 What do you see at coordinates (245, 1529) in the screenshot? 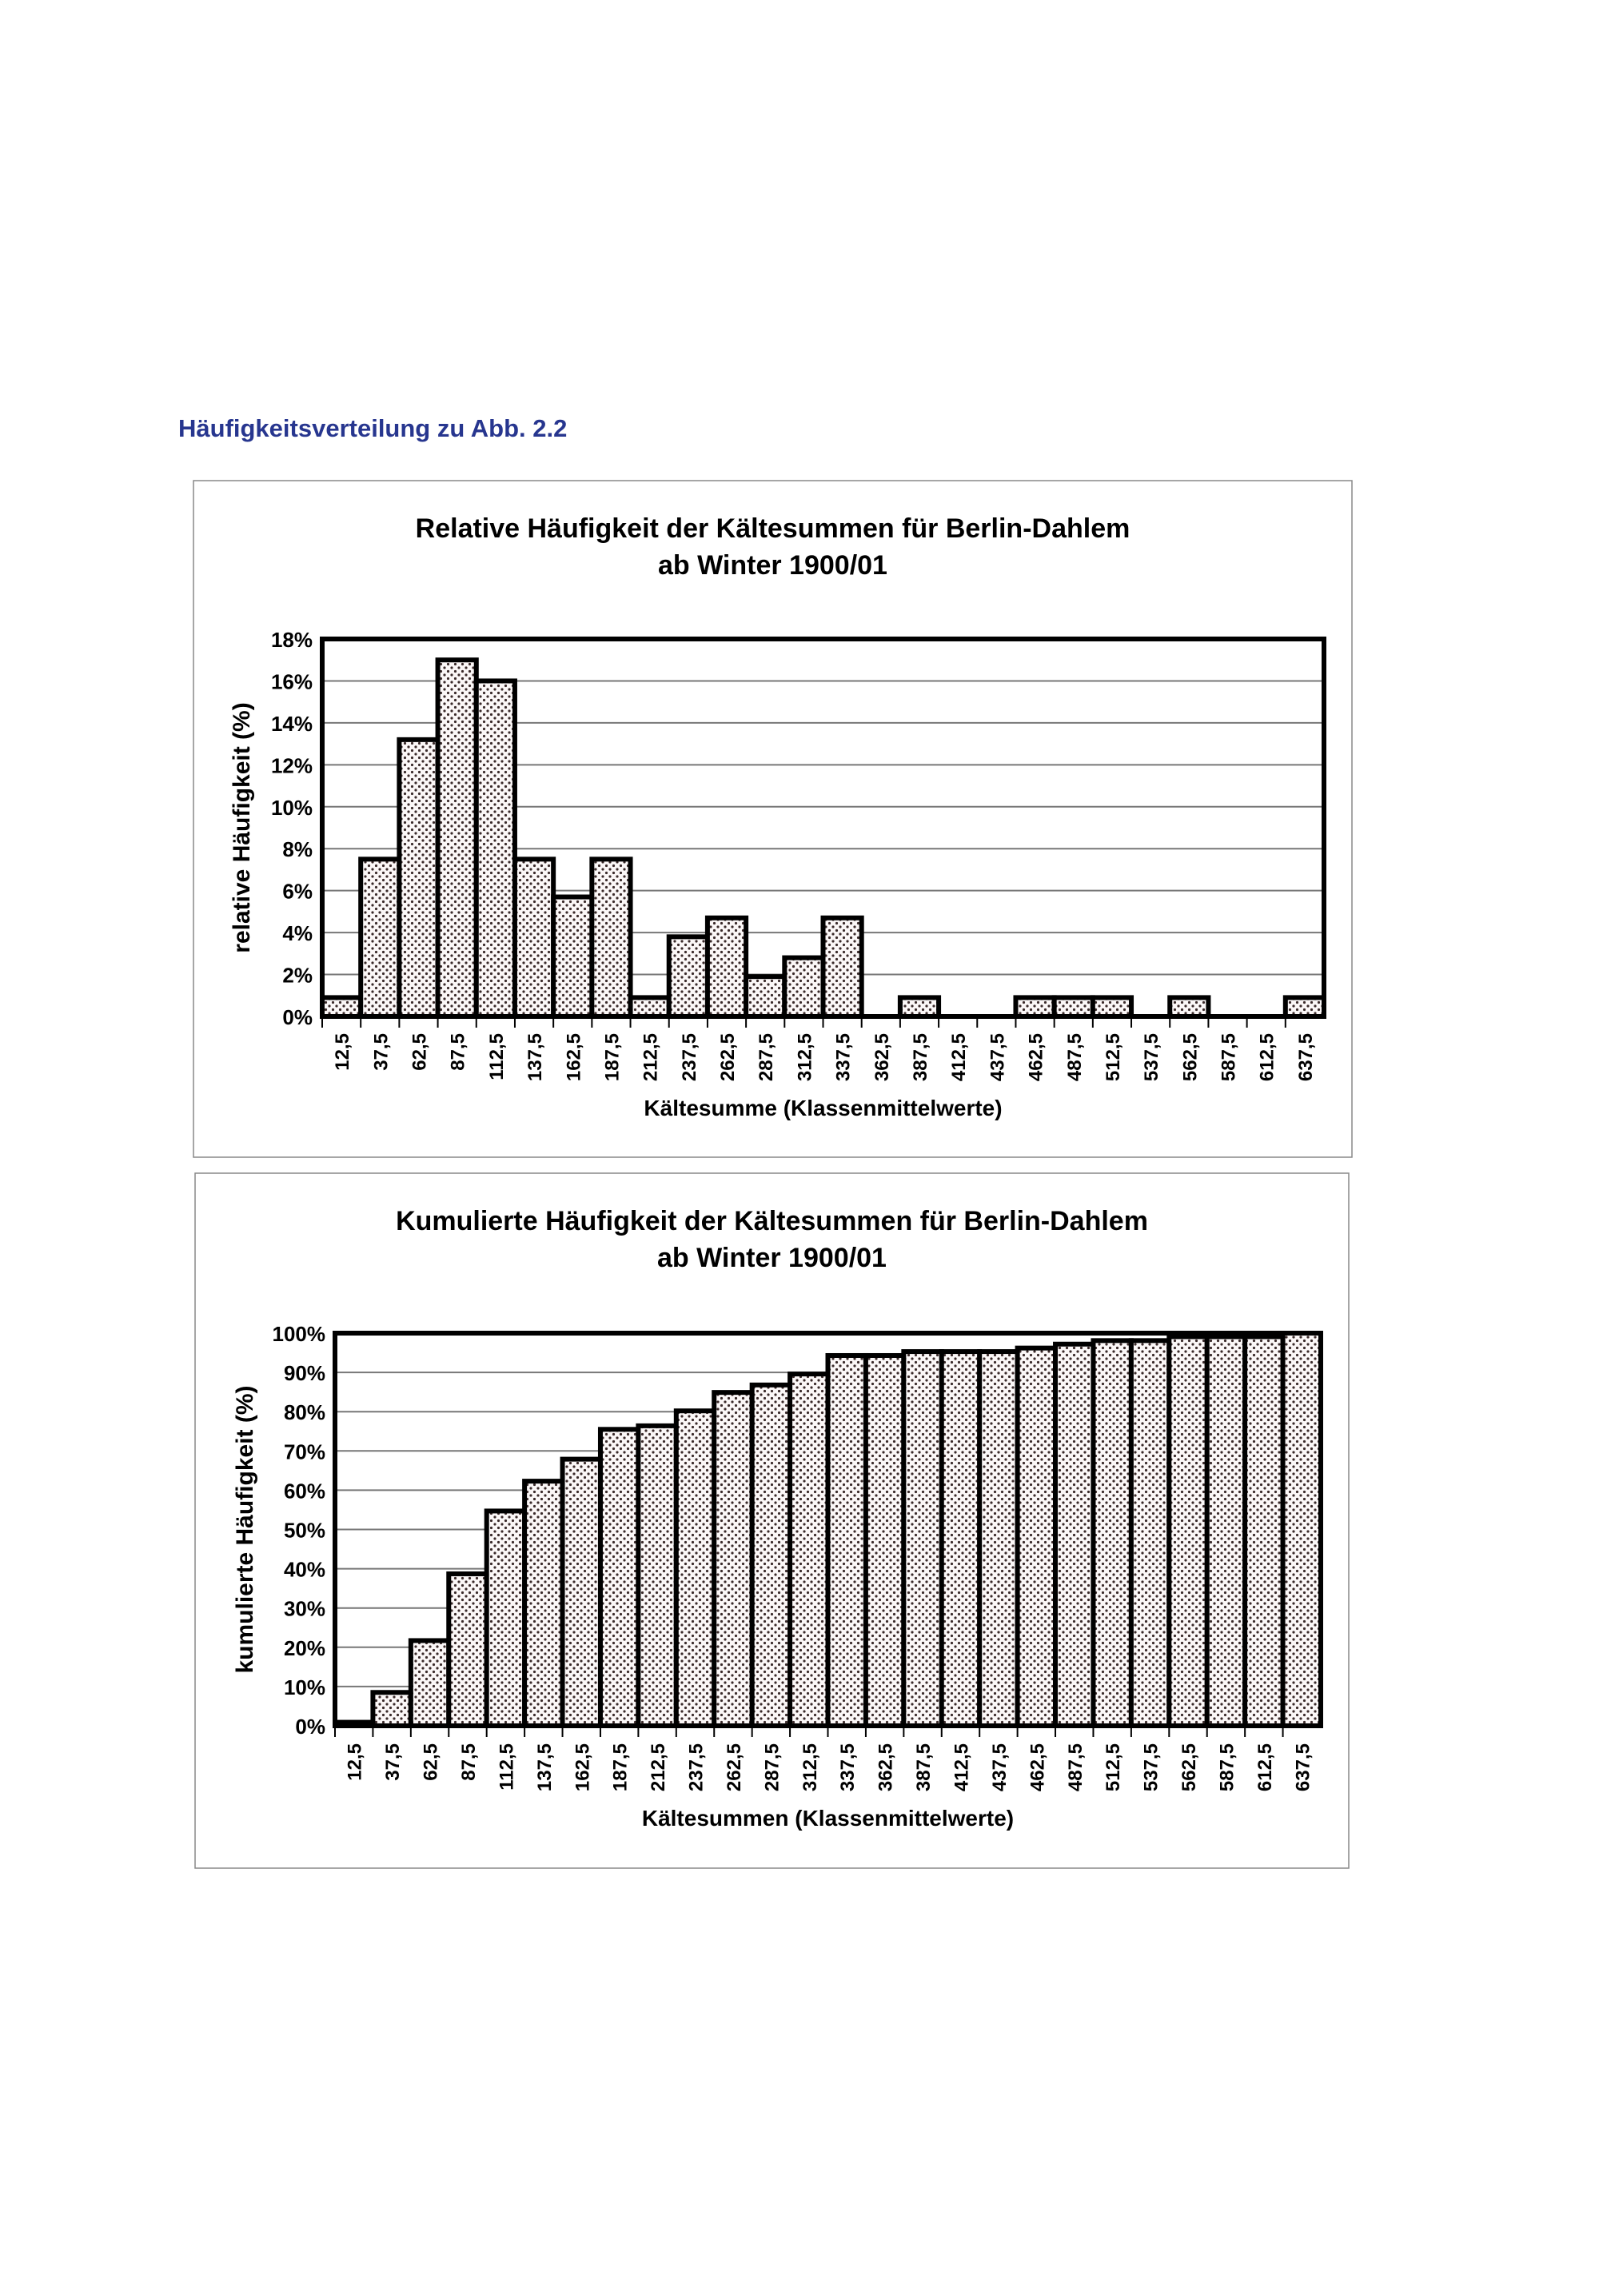
I see `y-axis-title: kumulierte Häufigkeit (%)` at bounding box center [245, 1529].